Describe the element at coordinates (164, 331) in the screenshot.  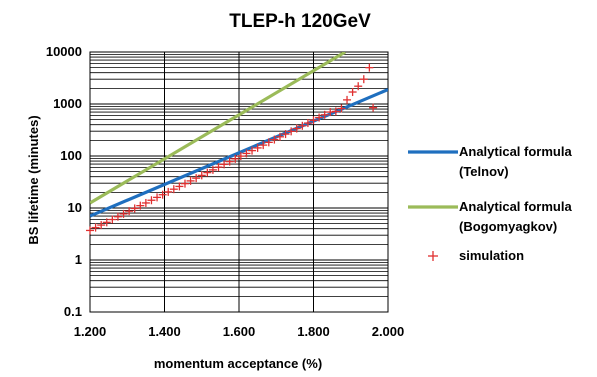
I see `x-tick-label: 1.400` at that location.